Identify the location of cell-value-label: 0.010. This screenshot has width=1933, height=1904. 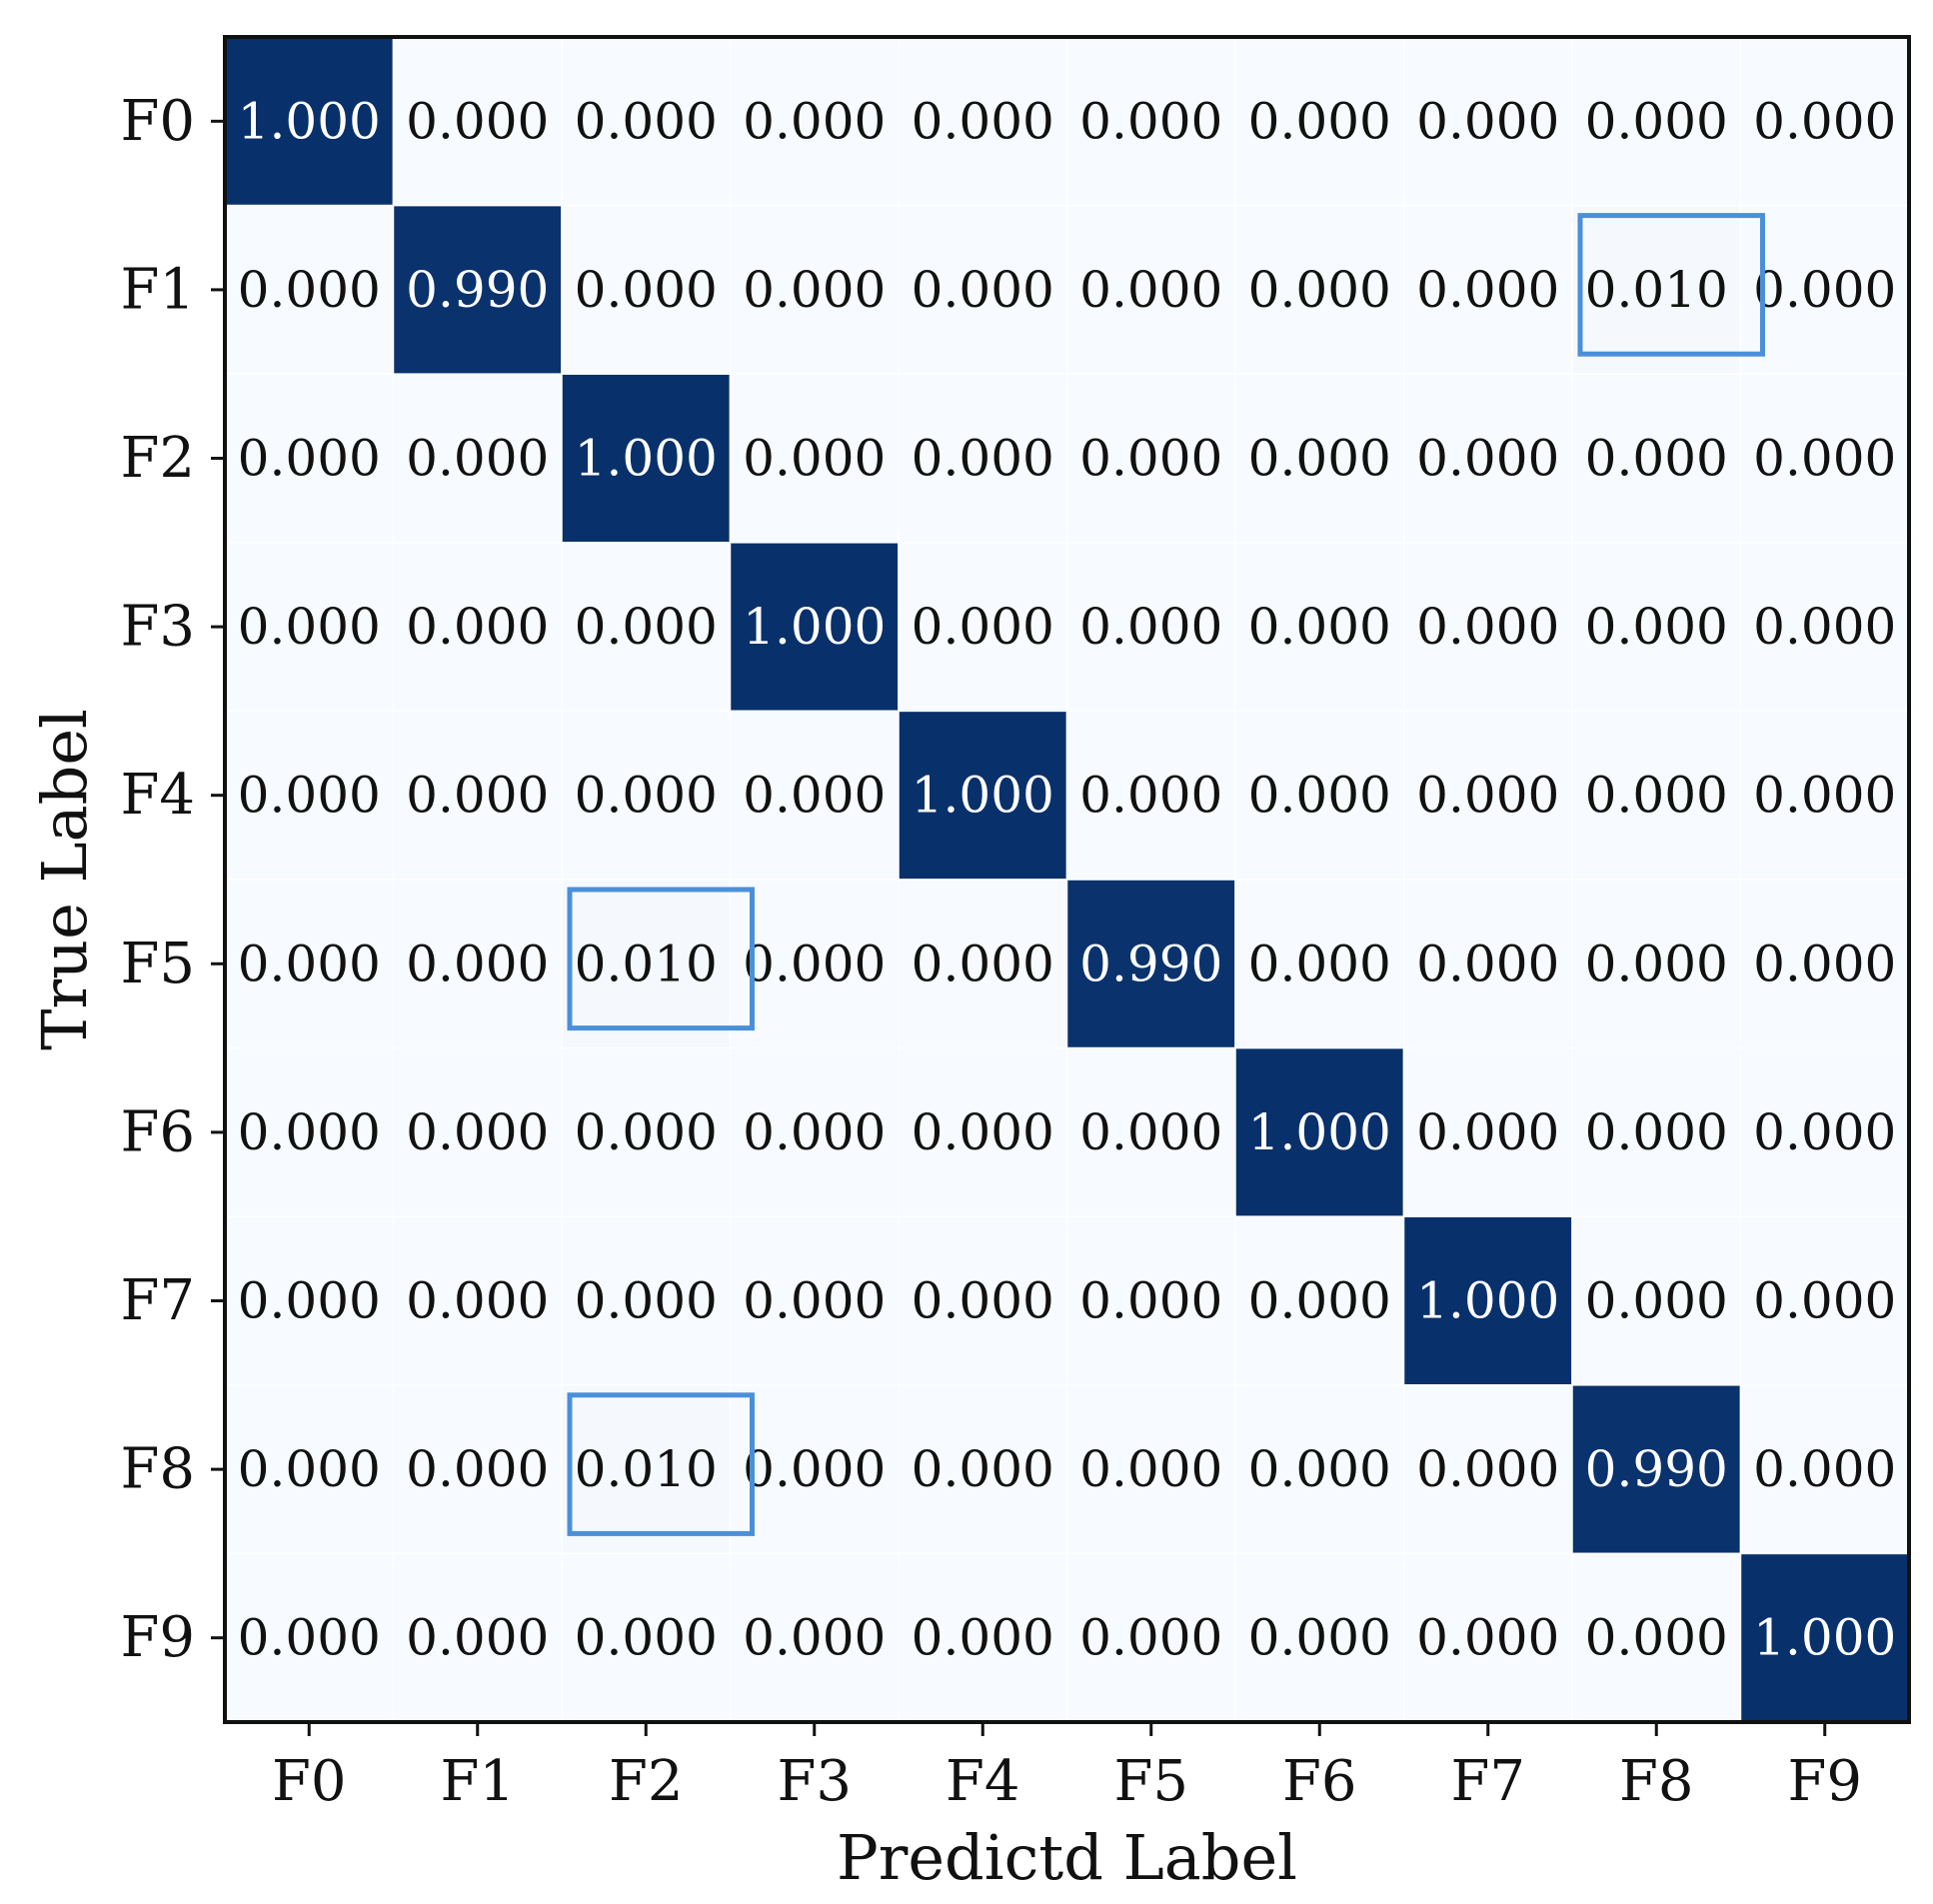
(647, 963).